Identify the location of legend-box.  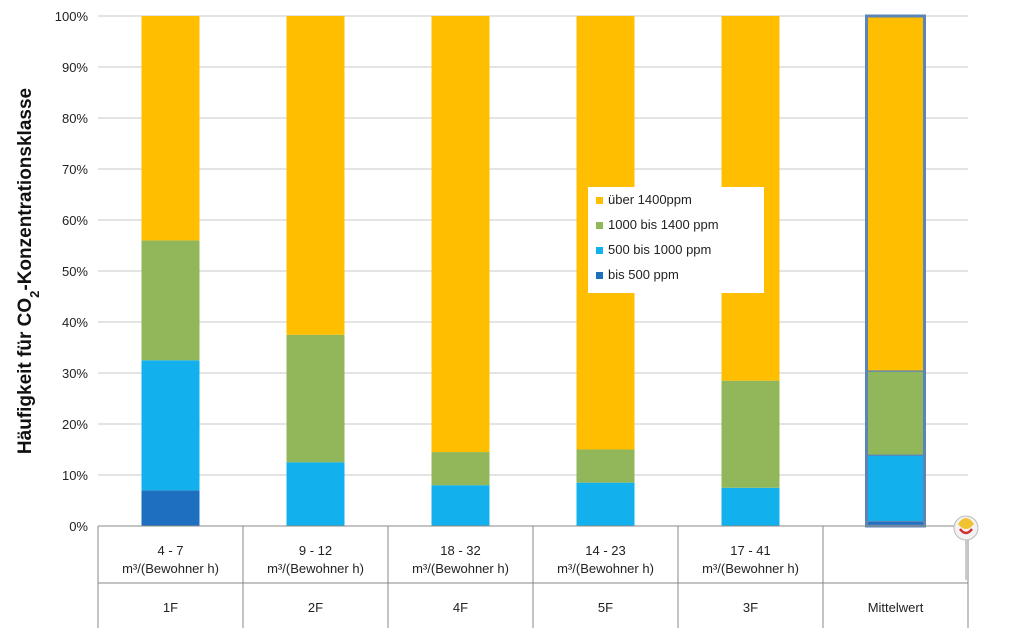
(676, 240).